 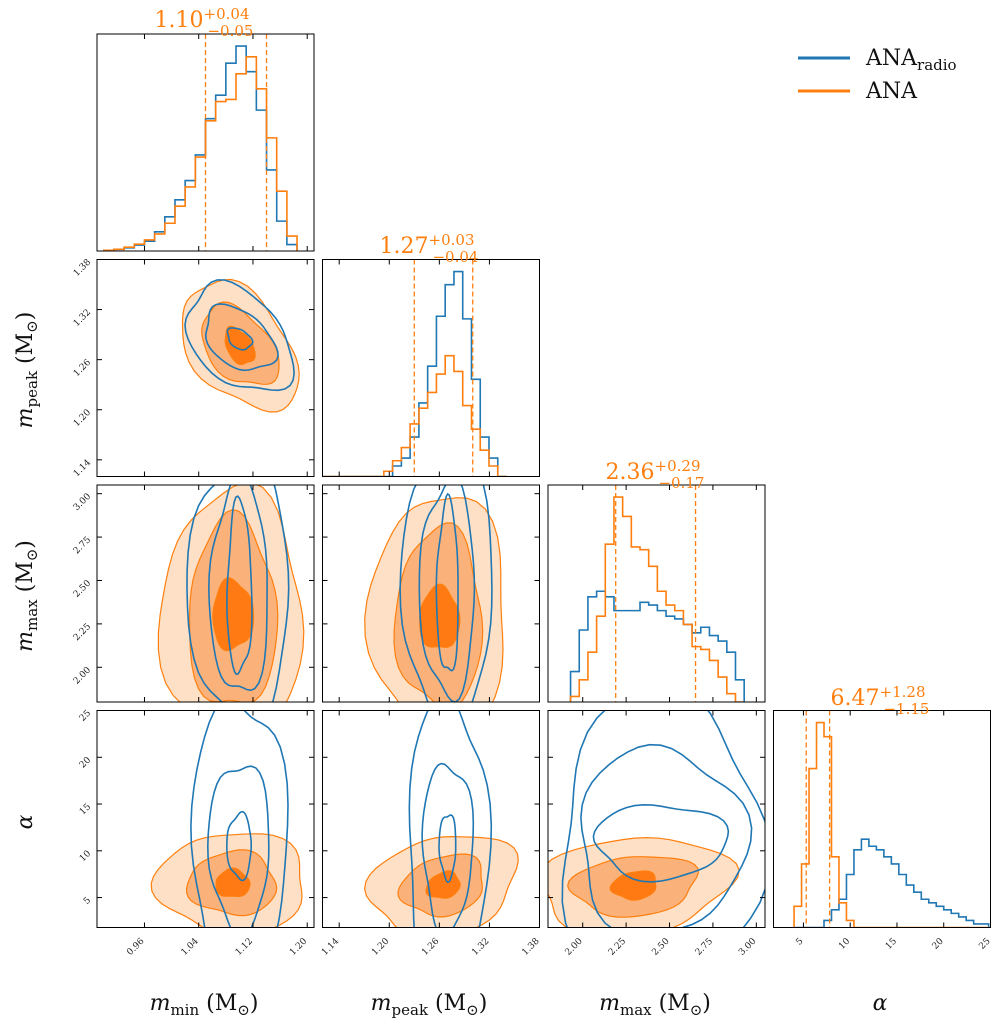 What do you see at coordinates (190, 946) in the screenshot?
I see `x-tick-label: 1.04` at bounding box center [190, 946].